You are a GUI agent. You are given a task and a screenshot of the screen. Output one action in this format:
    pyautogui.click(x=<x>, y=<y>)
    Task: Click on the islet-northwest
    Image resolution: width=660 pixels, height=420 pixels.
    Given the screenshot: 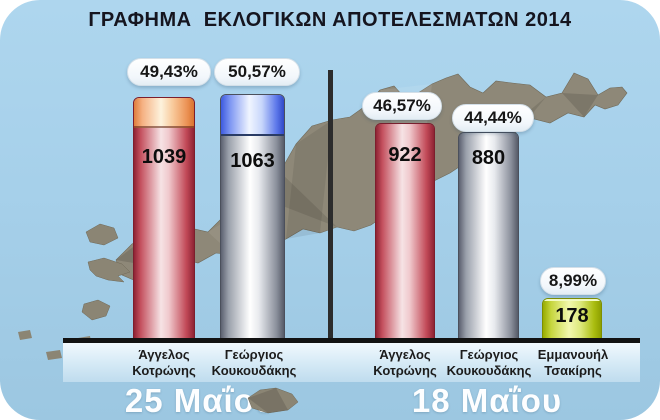 What is the action you would take?
    pyautogui.click(x=102, y=234)
    